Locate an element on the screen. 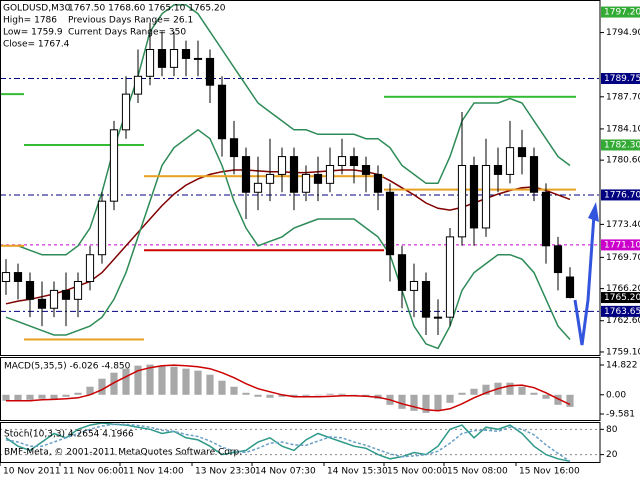 The width and height of the screenshot is (640, 480). stoch-panel is located at coordinates (300, 442).